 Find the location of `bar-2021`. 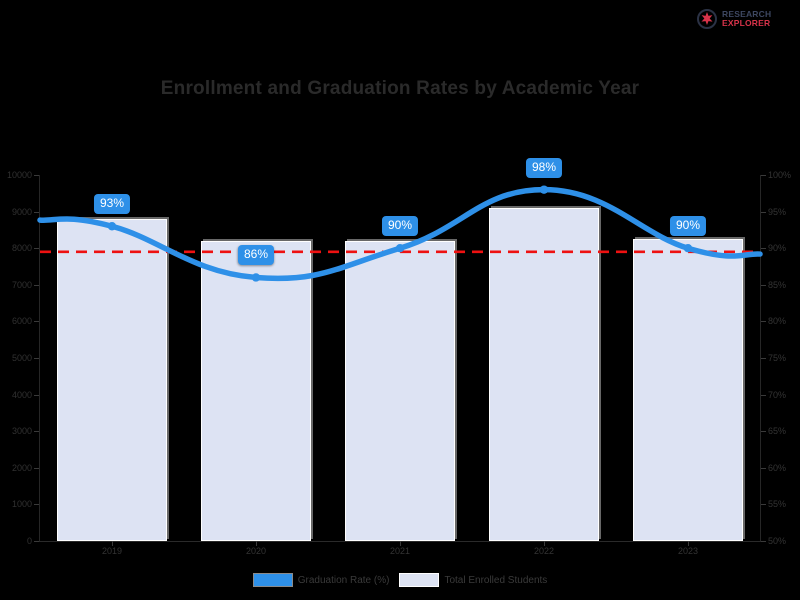

bar-2021 is located at coordinates (400, 390).